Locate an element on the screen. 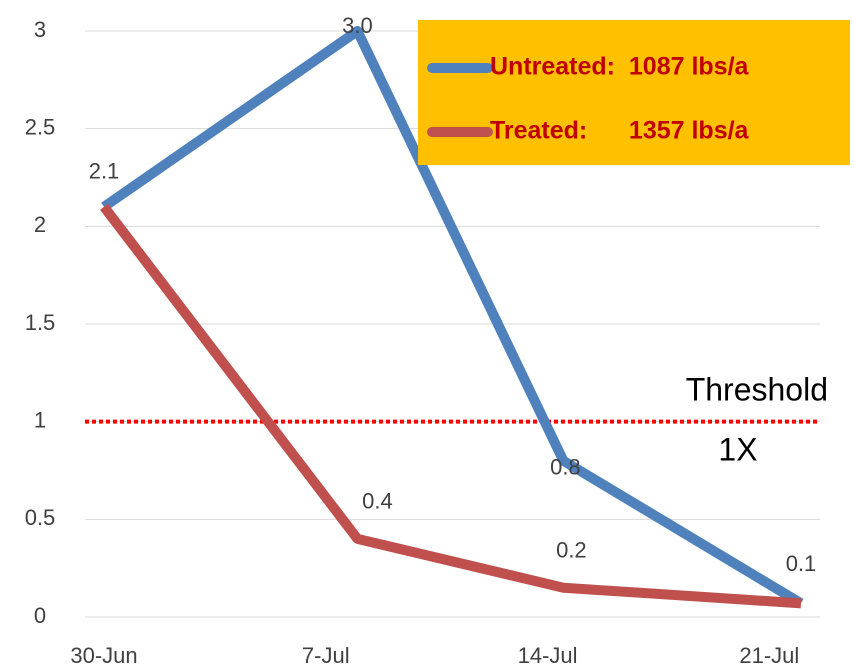 This screenshot has width=854, height=671. data-label: 2.1 is located at coordinates (104, 171).